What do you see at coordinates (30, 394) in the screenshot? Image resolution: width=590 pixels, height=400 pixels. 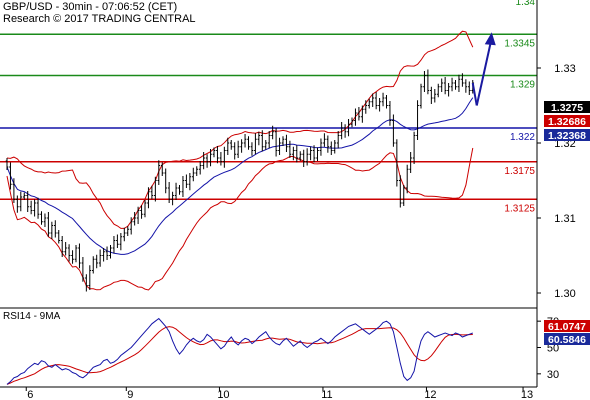 I see `time-tick-label: 6` at bounding box center [30, 394].